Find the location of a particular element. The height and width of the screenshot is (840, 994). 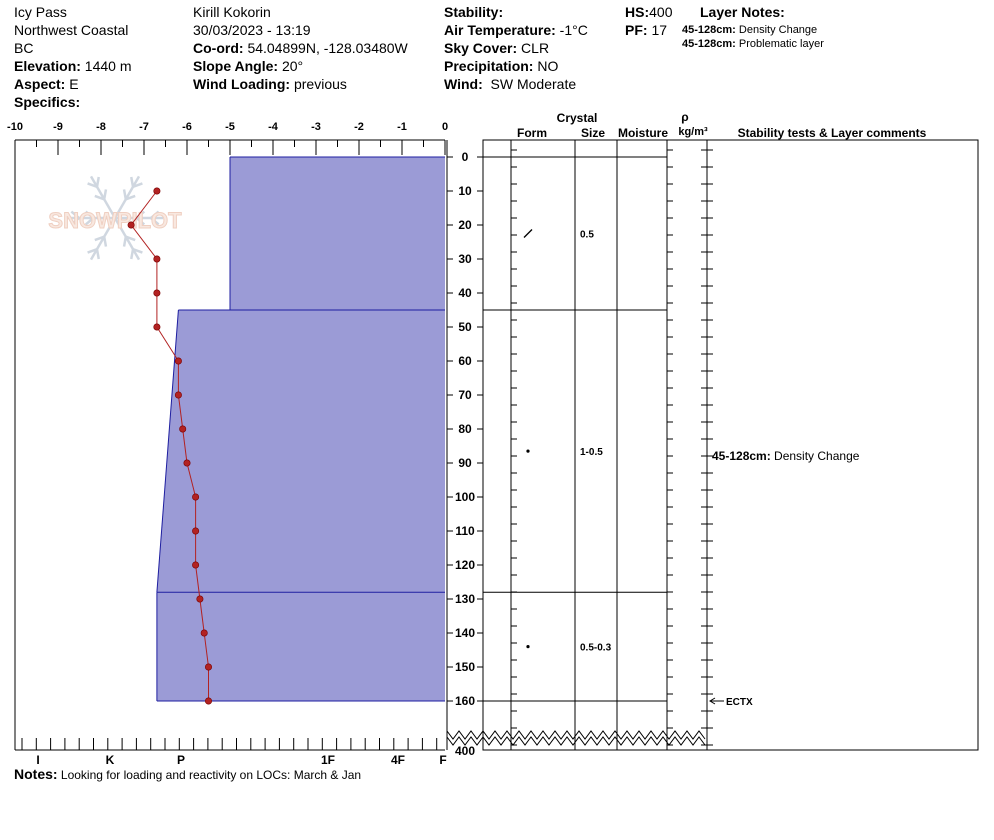

grain-size: 1-0.5 is located at coordinates (591, 452).